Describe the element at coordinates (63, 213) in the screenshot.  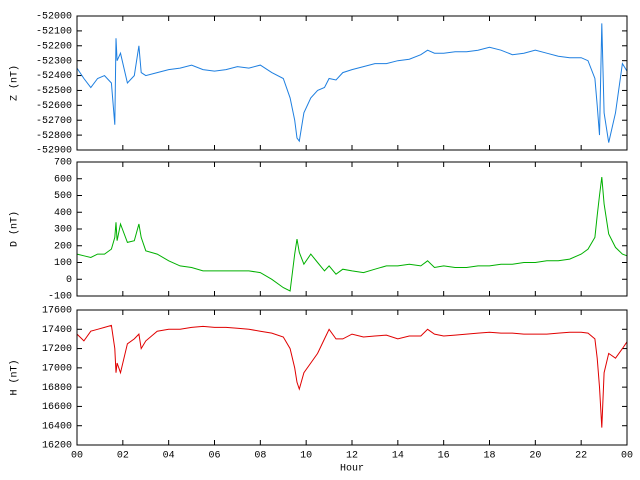
I see `y-tick-label: 400` at that location.